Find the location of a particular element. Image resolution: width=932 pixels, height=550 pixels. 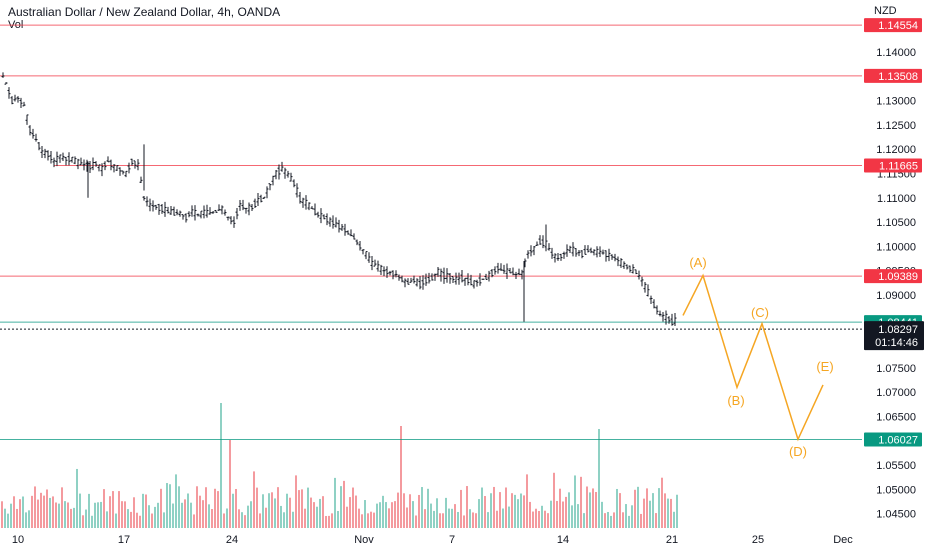

bar-countdown: 01:14:46 is located at coordinates (896, 343).